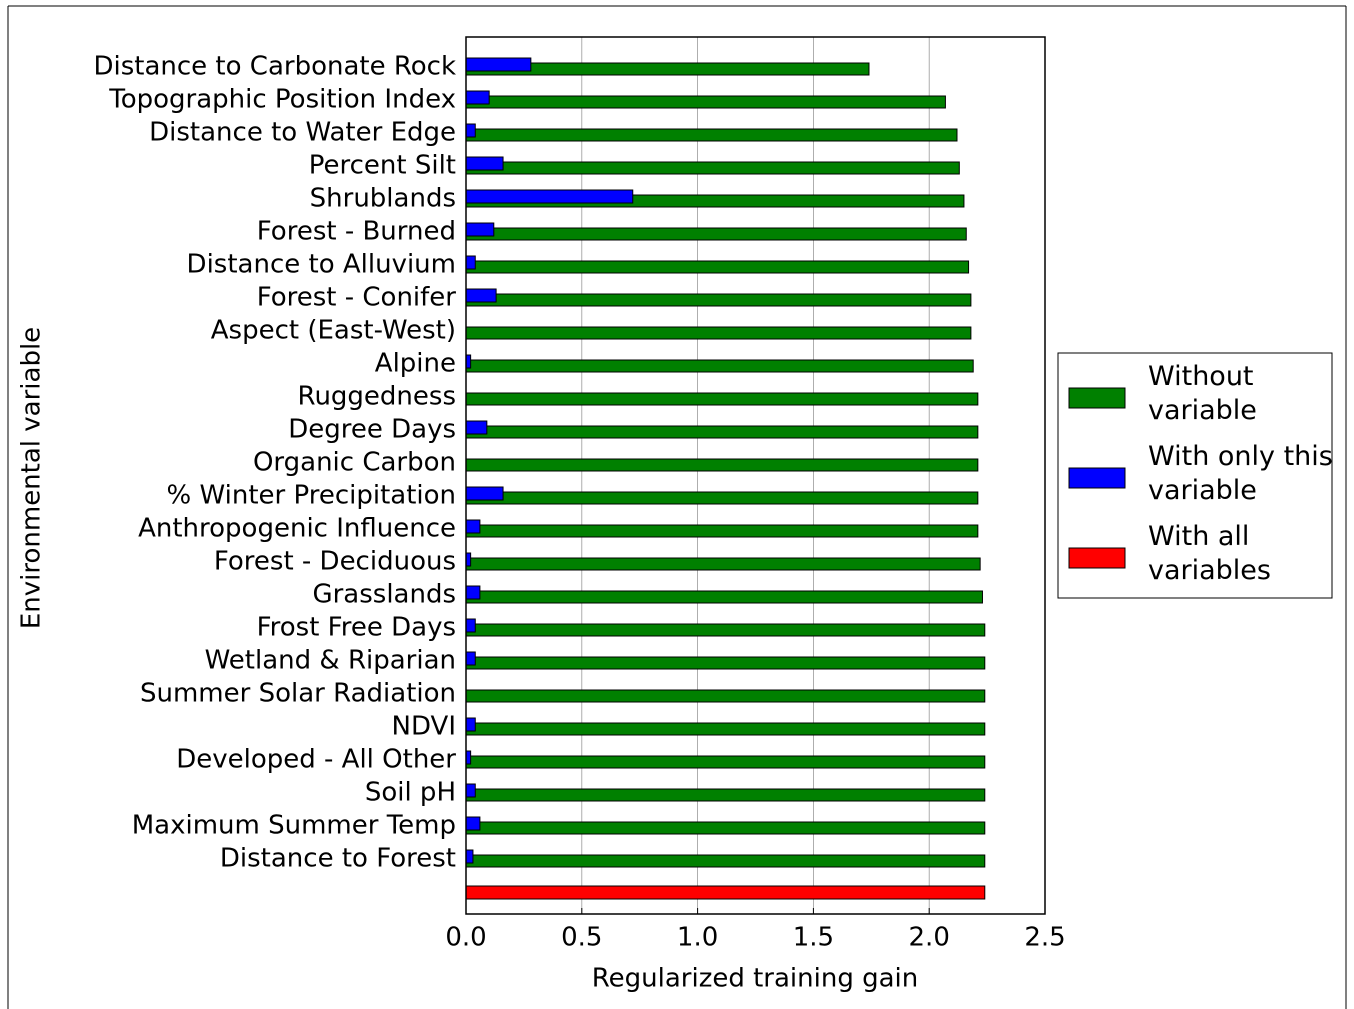 Image resolution: width=1354 pixels, height=1009 pixels. I want to click on y-tick-label: Alpine, so click(415, 364).